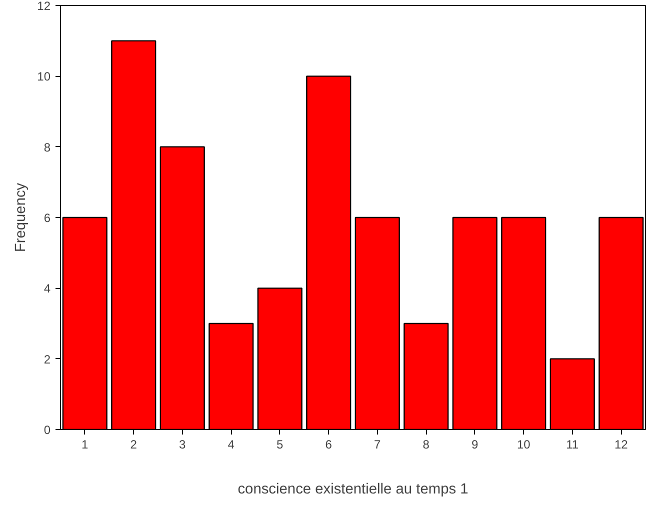 This screenshot has width=655, height=505. What do you see at coordinates (47, 289) in the screenshot?
I see `y-tick-label: 4` at bounding box center [47, 289].